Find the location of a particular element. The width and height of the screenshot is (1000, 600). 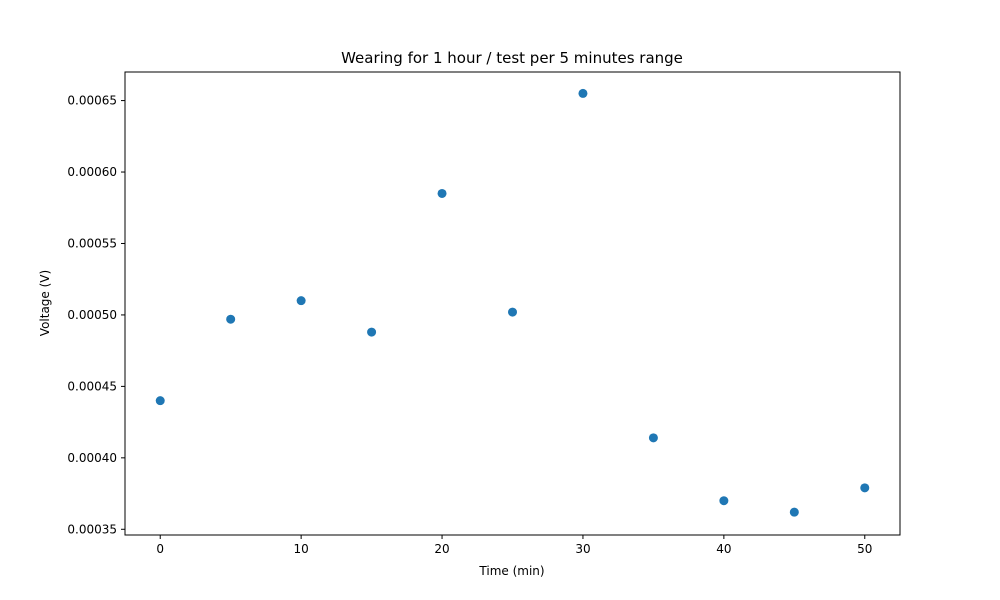

y-tick-label: 0.00055 is located at coordinates (92, 243).